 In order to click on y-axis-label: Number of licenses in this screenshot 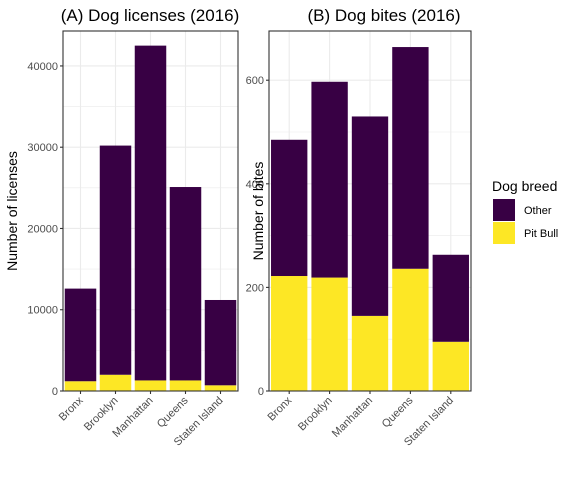, I will do `click(12, 211)`.